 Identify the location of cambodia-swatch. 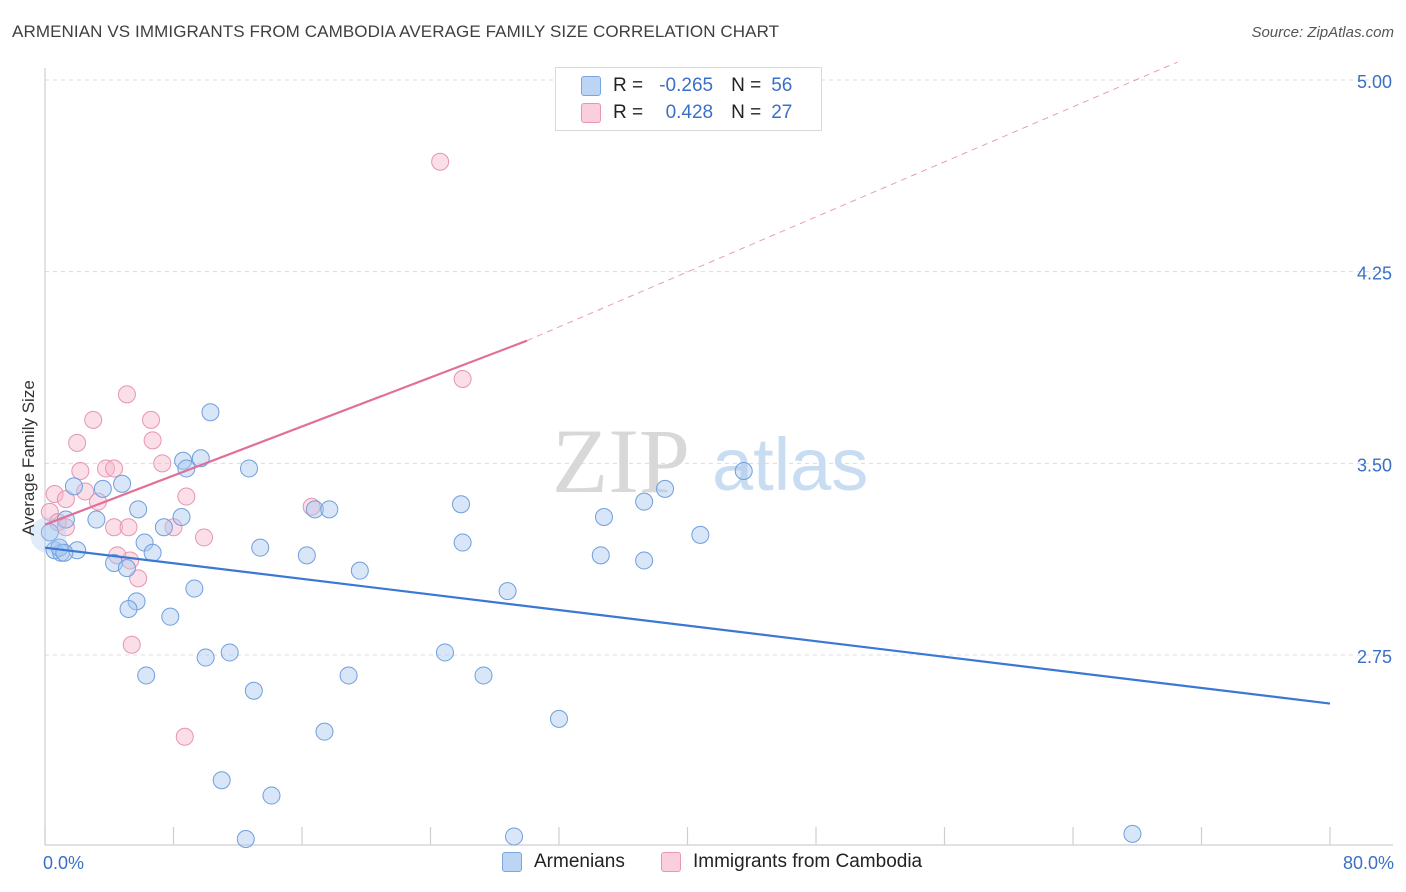
(591, 113).